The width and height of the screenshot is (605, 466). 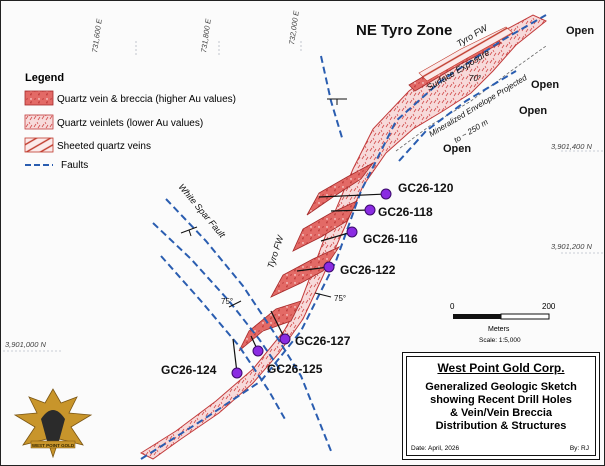 What do you see at coordinates (323, 341) in the screenshot?
I see `label-gc26-127: GC26-127` at bounding box center [323, 341].